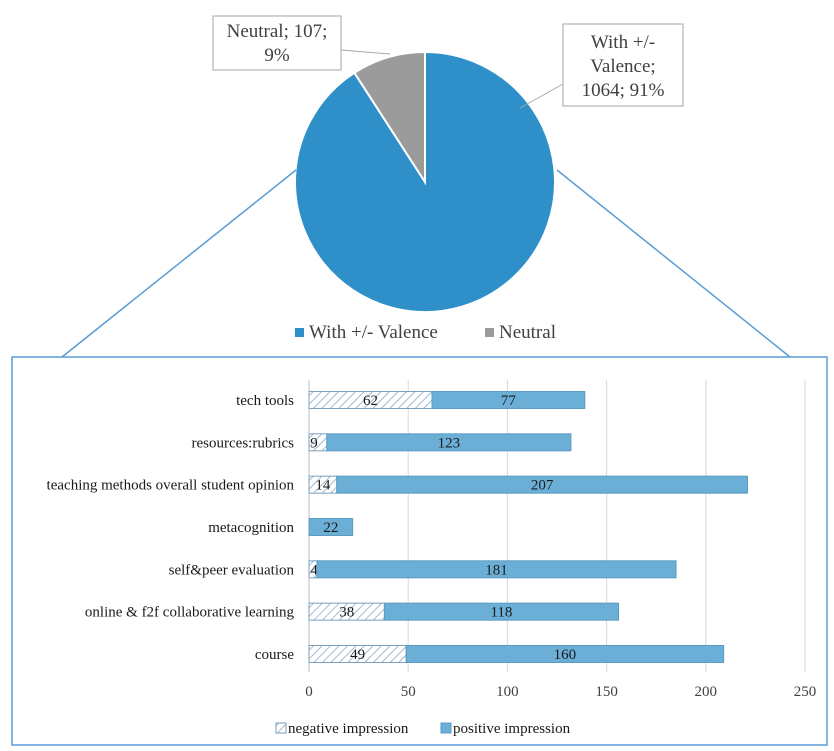 The width and height of the screenshot is (834, 751). Describe the element at coordinates (706, 692) in the screenshot. I see `x-tick-label: 200` at that location.